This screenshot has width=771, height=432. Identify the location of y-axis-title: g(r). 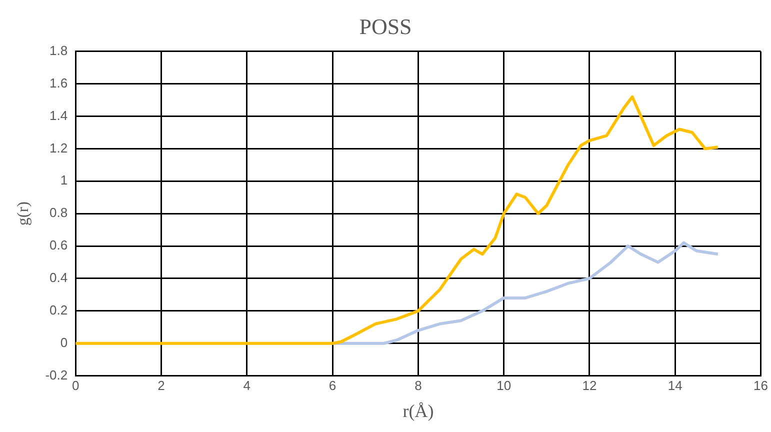
(23, 214).